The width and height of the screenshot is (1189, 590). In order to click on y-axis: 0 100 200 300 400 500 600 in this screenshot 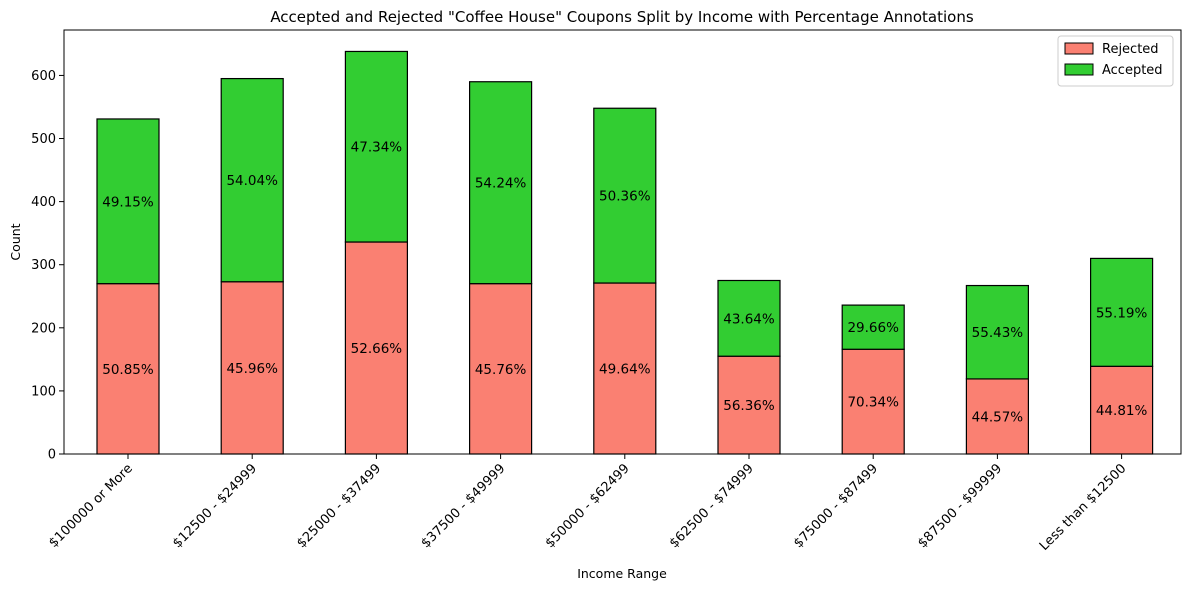, I will do `click(47, 266)`.